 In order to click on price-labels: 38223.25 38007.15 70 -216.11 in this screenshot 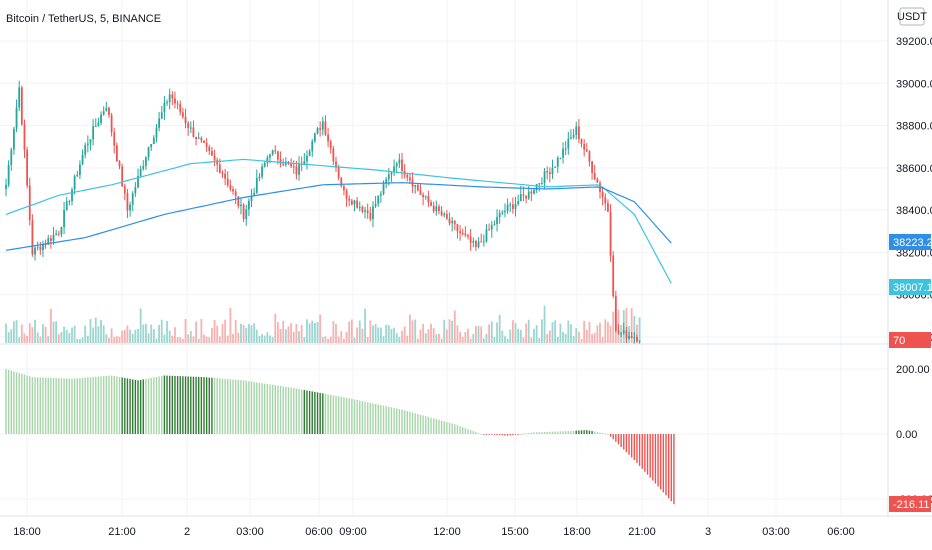, I will do `click(910, 373)`.